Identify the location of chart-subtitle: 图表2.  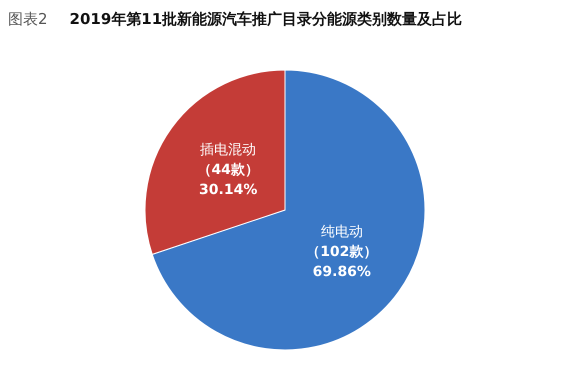
(28, 19).